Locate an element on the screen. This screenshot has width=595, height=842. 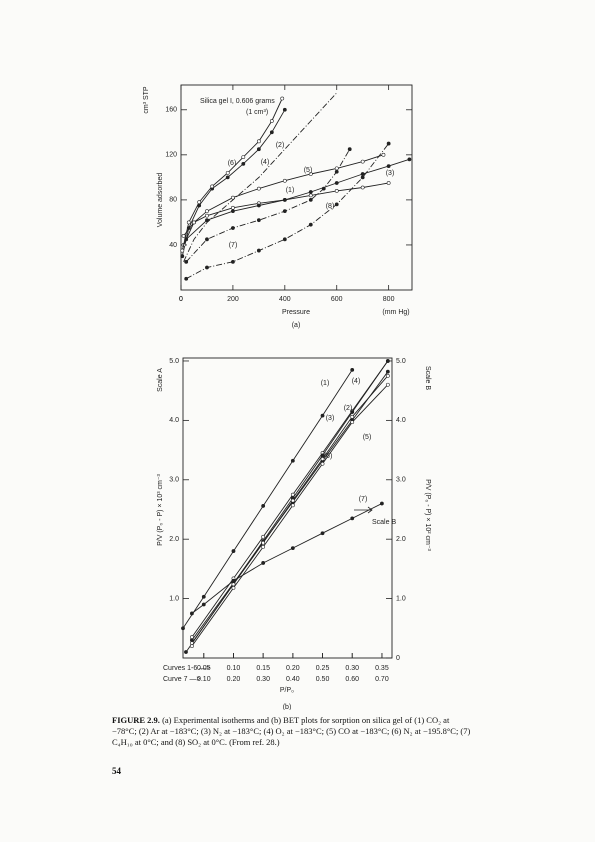
yunit: cm³ STP is located at coordinates (146, 100).